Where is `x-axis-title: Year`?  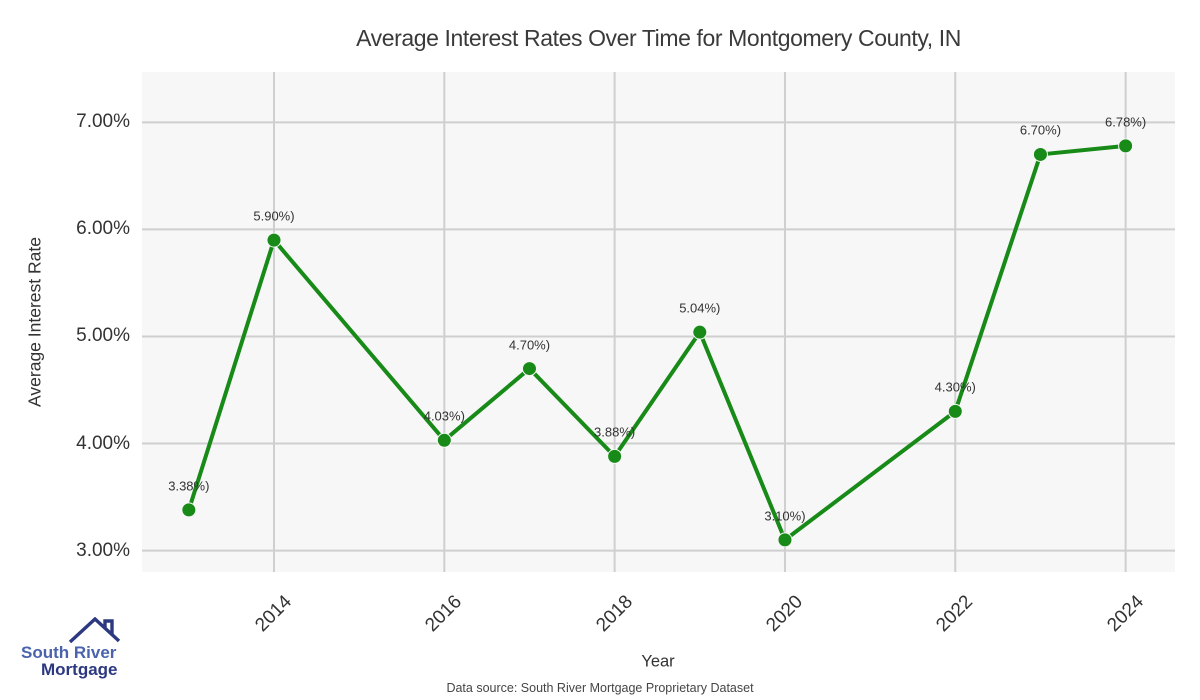
x-axis-title: Year is located at coordinates (658, 661).